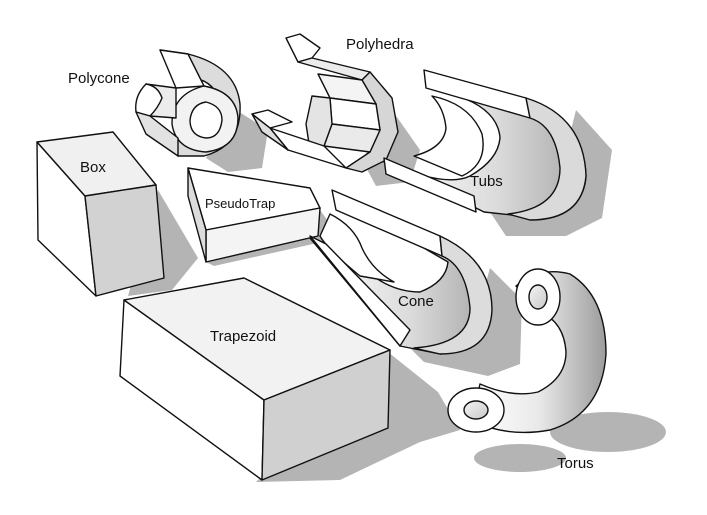 The image size is (707, 515). What do you see at coordinates (240, 203) in the screenshot?
I see `label-pseudotrap: PseudoTrap` at bounding box center [240, 203].